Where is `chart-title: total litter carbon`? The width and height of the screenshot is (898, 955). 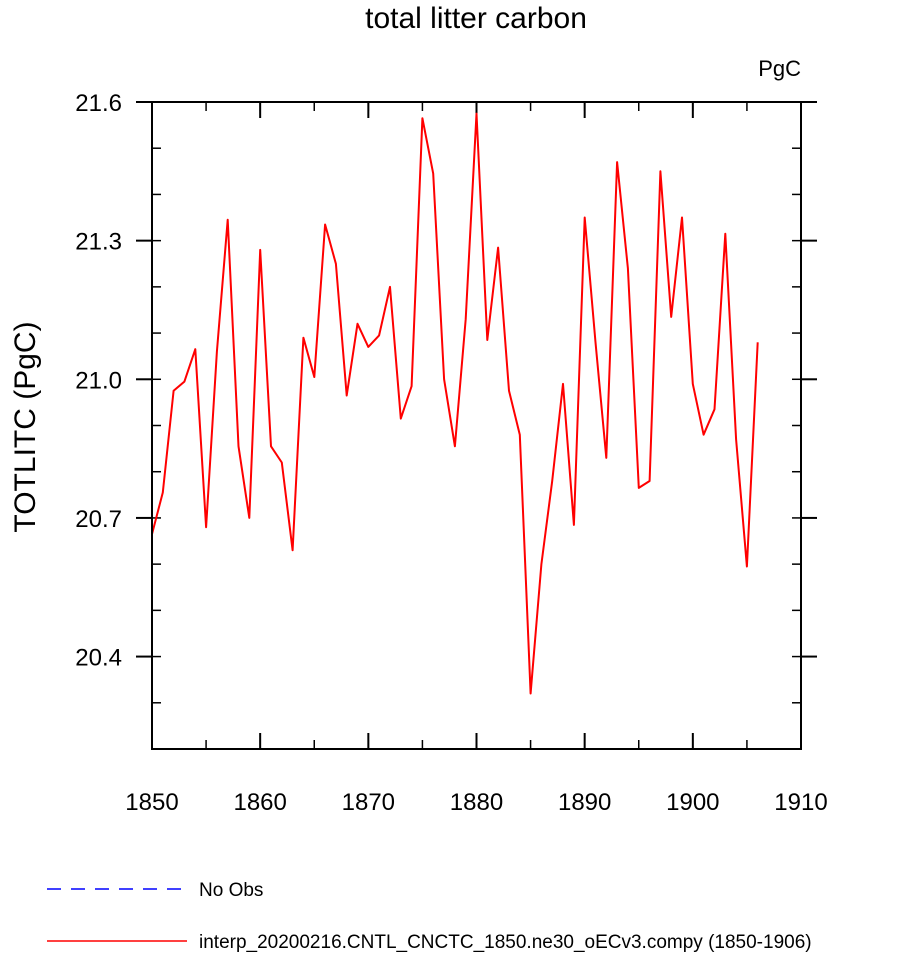
chart-title: total litter carbon is located at coordinates (476, 18).